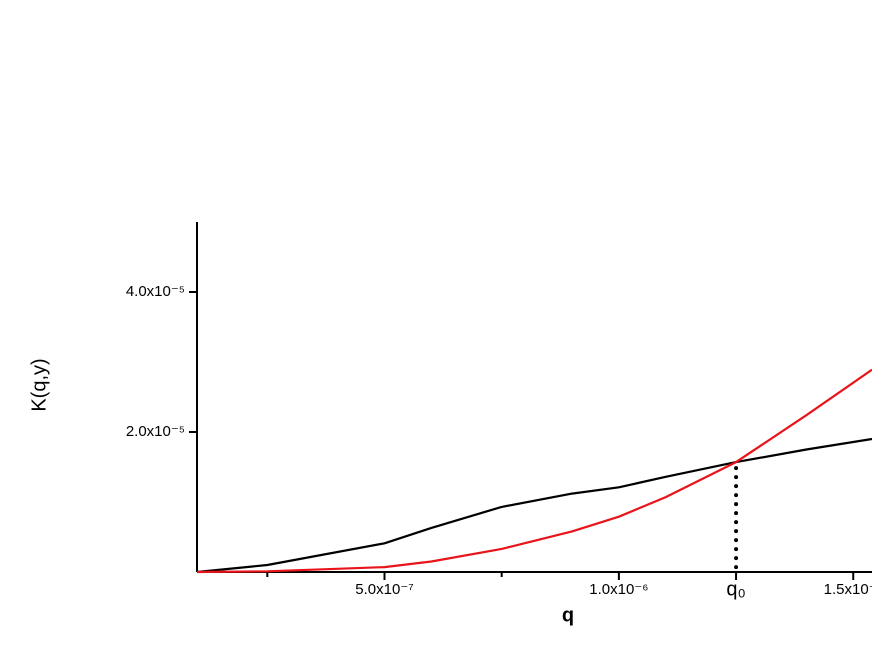 The height and width of the screenshot is (654, 872). Describe the element at coordinates (618, 589) in the screenshot. I see `x-tick-label: 1.0x10⁻⁶` at that location.